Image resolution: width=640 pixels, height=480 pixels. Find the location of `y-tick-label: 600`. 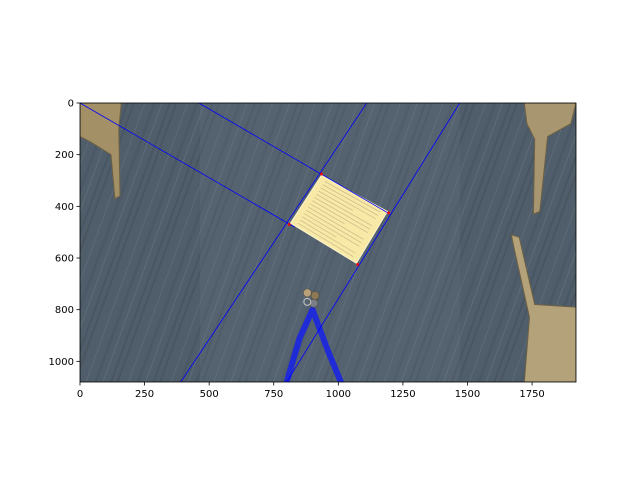

y-tick-label: 600 is located at coordinates (64, 259).